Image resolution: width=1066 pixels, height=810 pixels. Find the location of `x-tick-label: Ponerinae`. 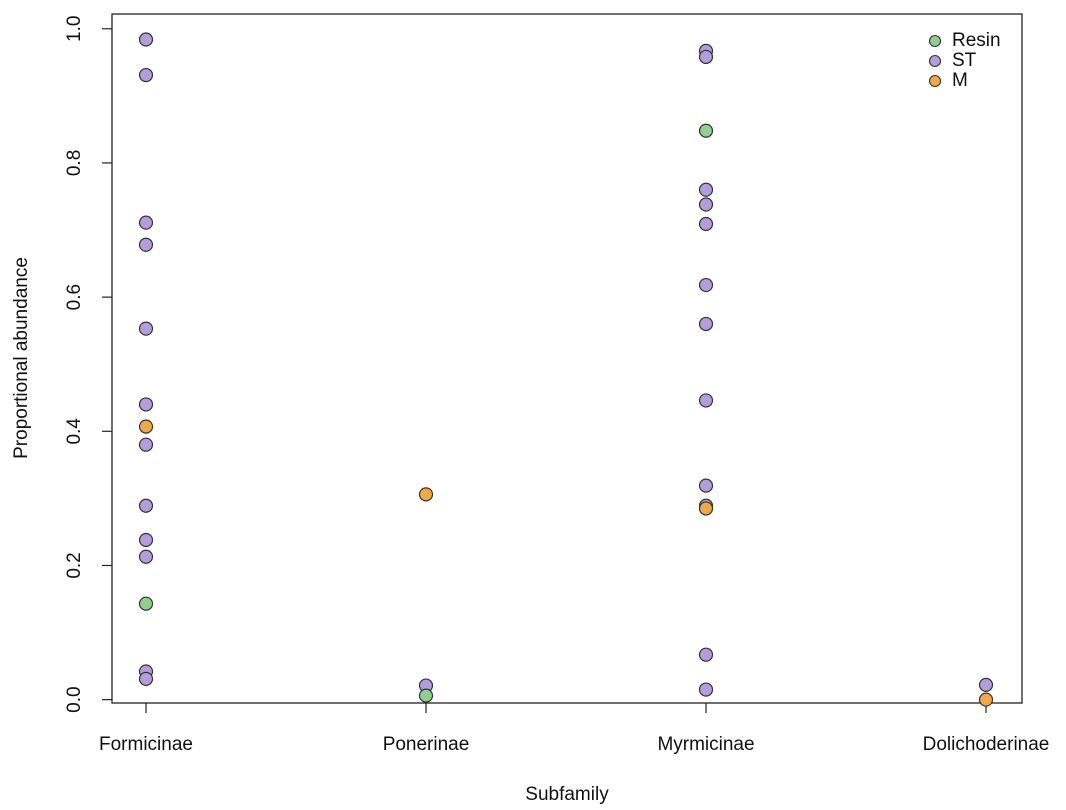

x-tick-label: Ponerinae is located at coordinates (426, 744).